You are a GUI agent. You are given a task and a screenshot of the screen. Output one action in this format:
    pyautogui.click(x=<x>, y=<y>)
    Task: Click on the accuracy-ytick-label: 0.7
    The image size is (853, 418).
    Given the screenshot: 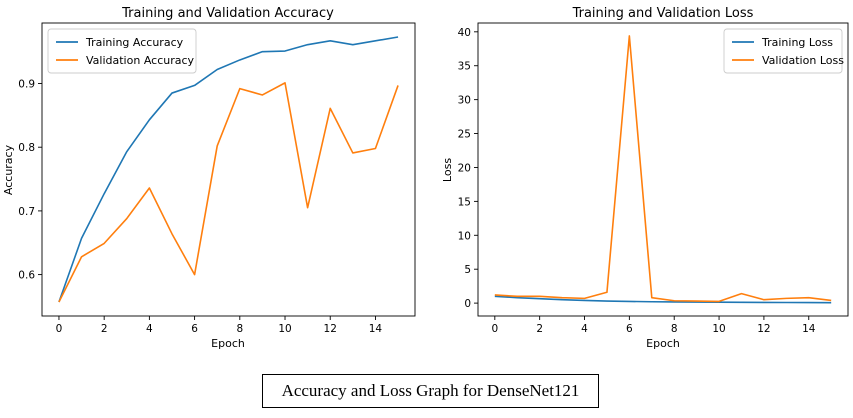 What is the action you would take?
    pyautogui.click(x=26, y=212)
    